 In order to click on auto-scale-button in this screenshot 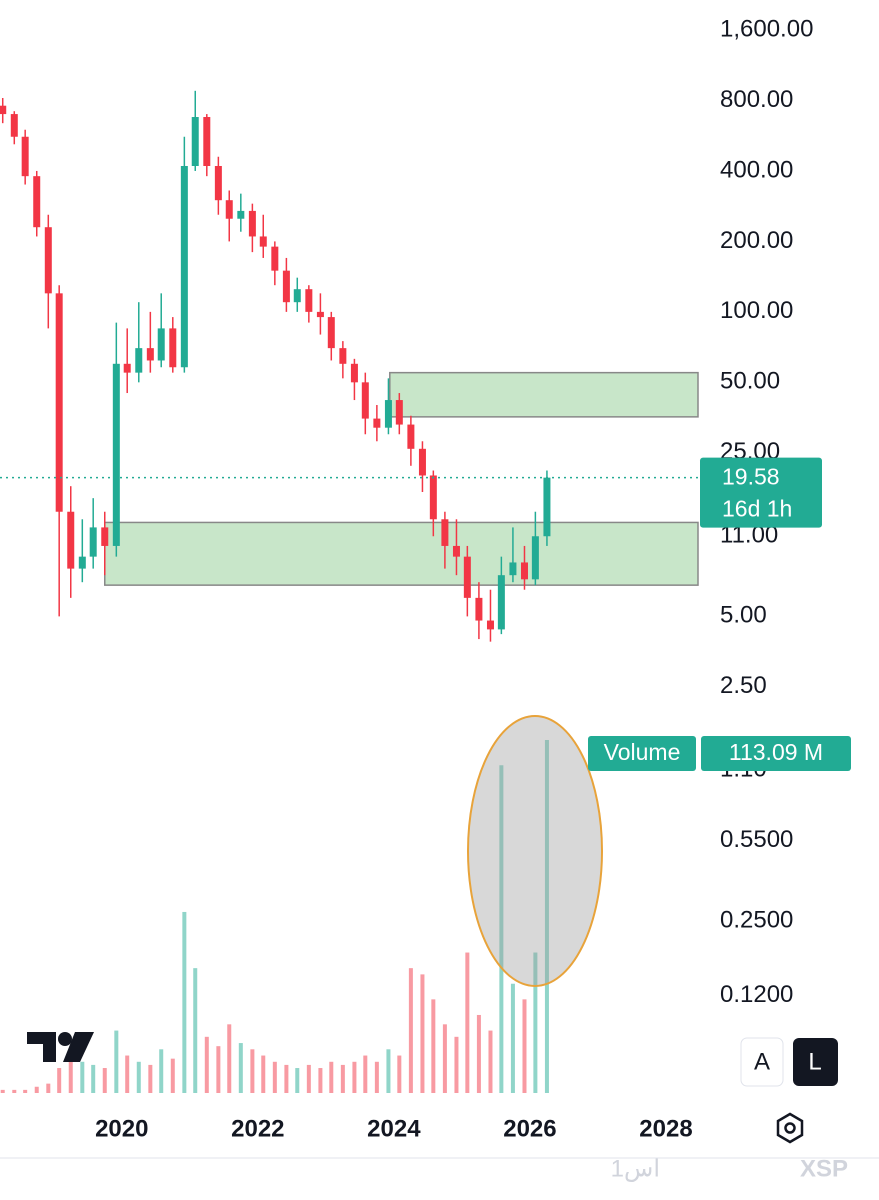, I will do `click(762, 1062)`.